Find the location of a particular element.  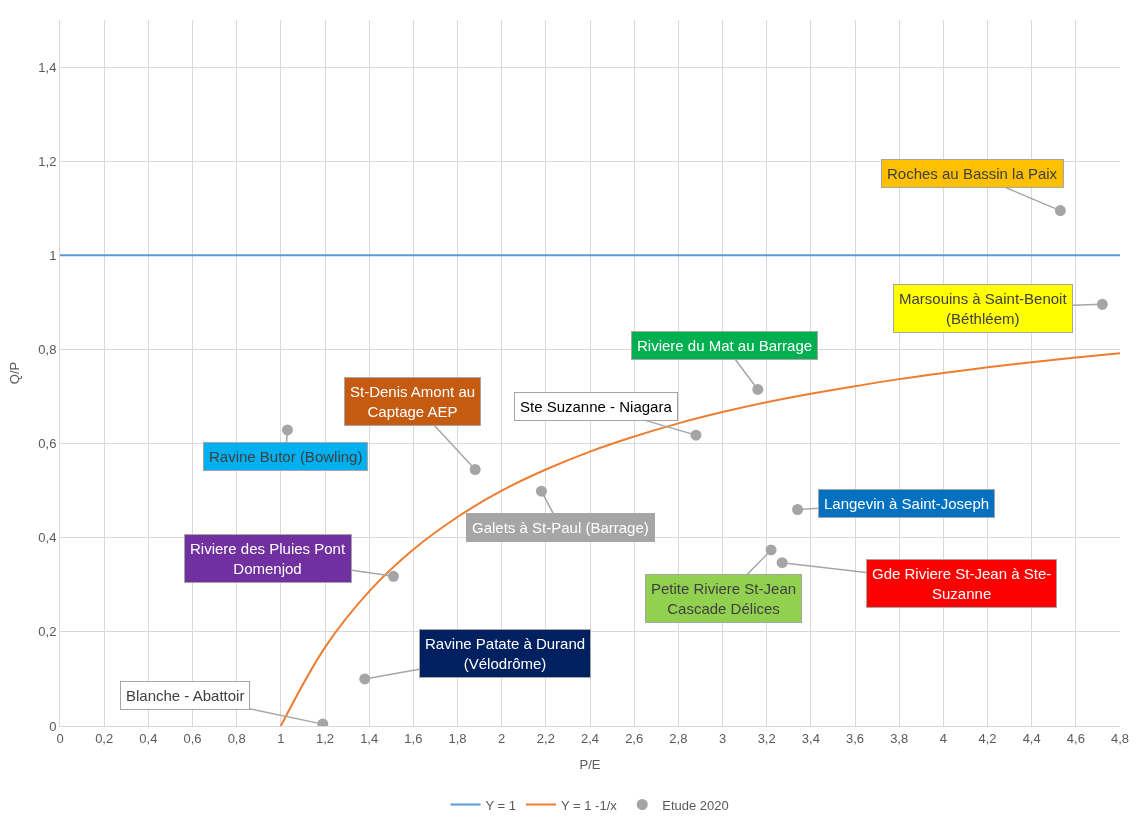

y-tick-label: 1,2 is located at coordinates (47, 161).